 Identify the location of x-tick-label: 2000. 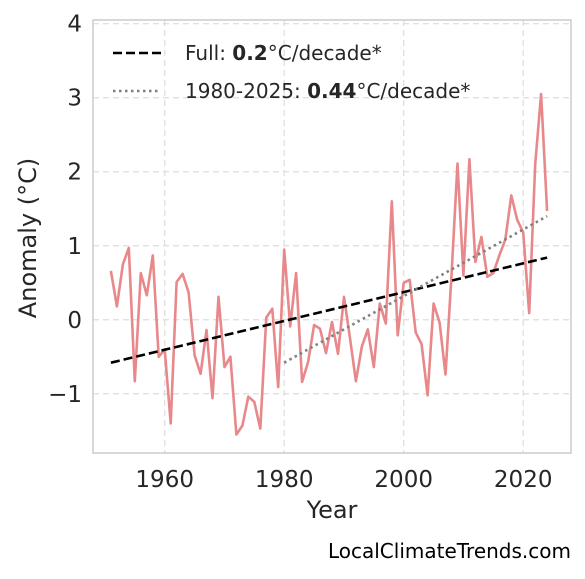
(403, 480).